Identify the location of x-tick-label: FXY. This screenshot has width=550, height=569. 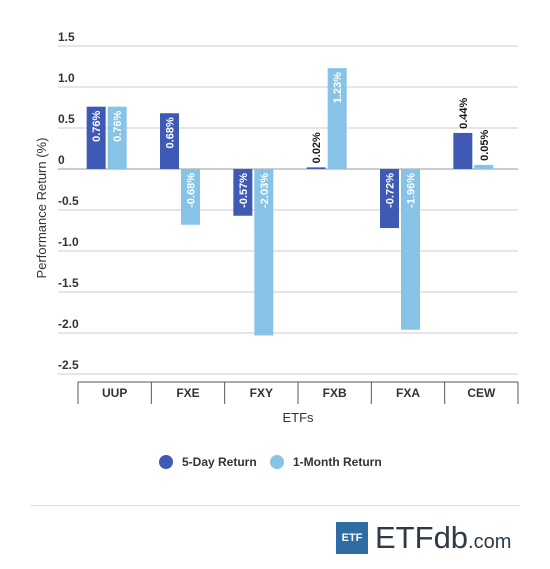
(261, 393).